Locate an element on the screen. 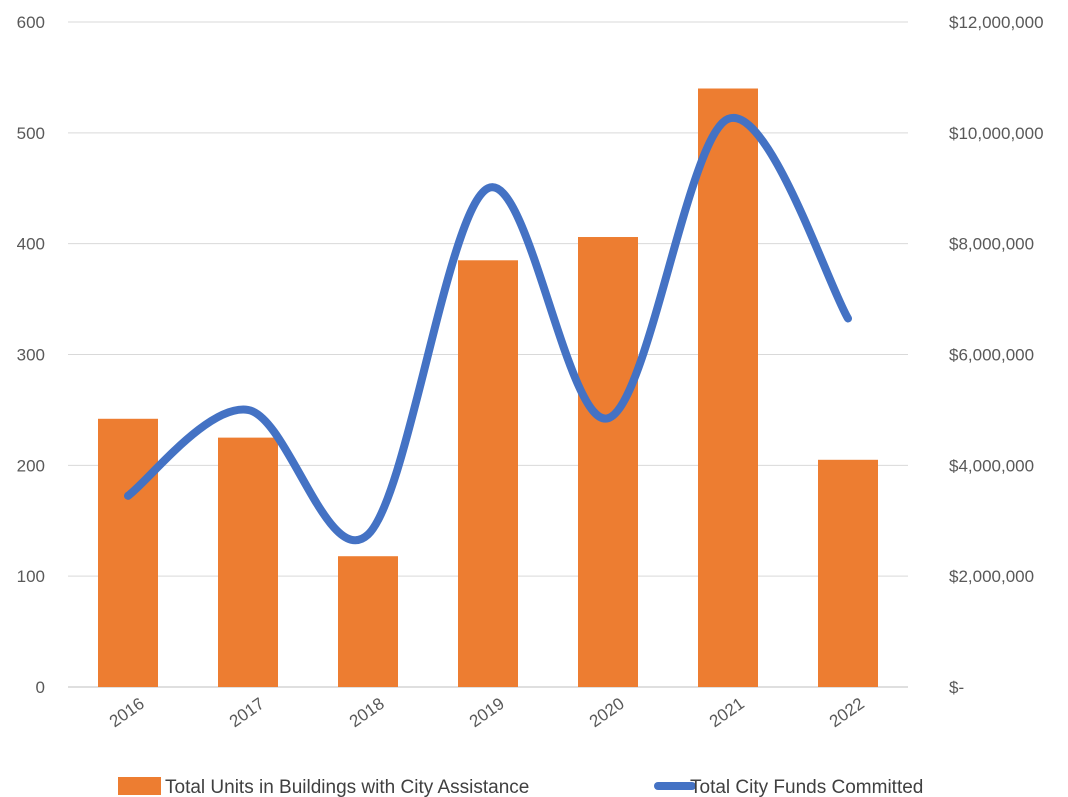 This screenshot has height=797, width=1068. left-axis-tick-label: 200 is located at coordinates (31, 465).